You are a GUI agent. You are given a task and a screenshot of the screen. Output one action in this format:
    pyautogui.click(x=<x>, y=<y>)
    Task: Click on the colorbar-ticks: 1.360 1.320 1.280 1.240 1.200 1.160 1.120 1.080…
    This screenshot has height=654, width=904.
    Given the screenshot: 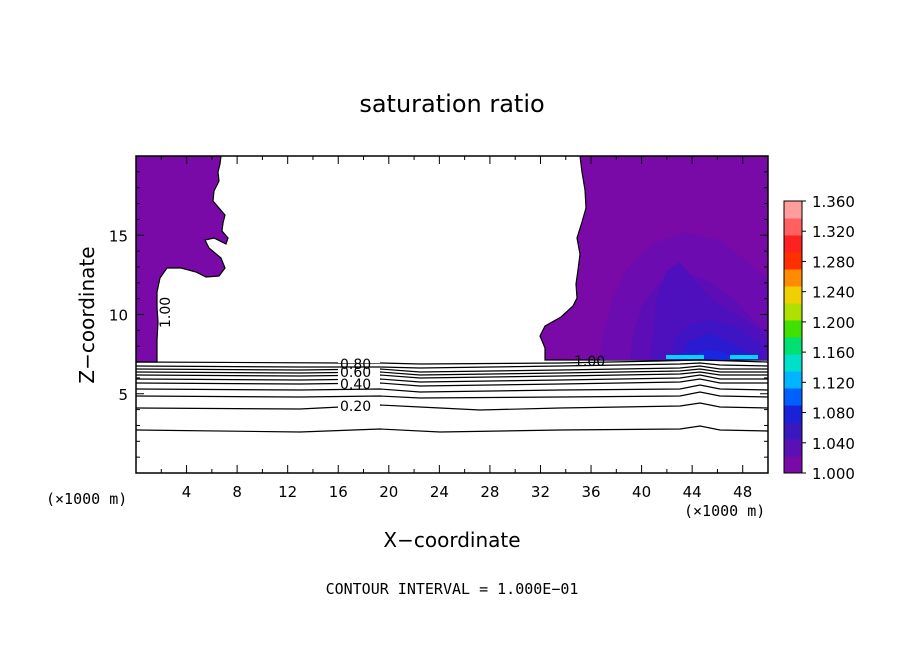 What is the action you would take?
    pyautogui.click(x=828, y=338)
    